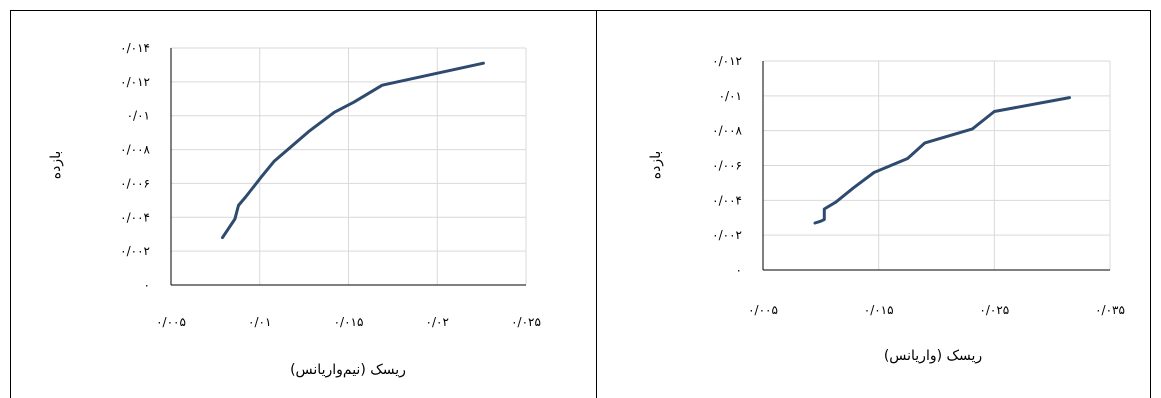  What do you see at coordinates (135, 82) in the screenshot?
I see `semivar-y-tick-label: ۰/۰۱۲` at bounding box center [135, 82].